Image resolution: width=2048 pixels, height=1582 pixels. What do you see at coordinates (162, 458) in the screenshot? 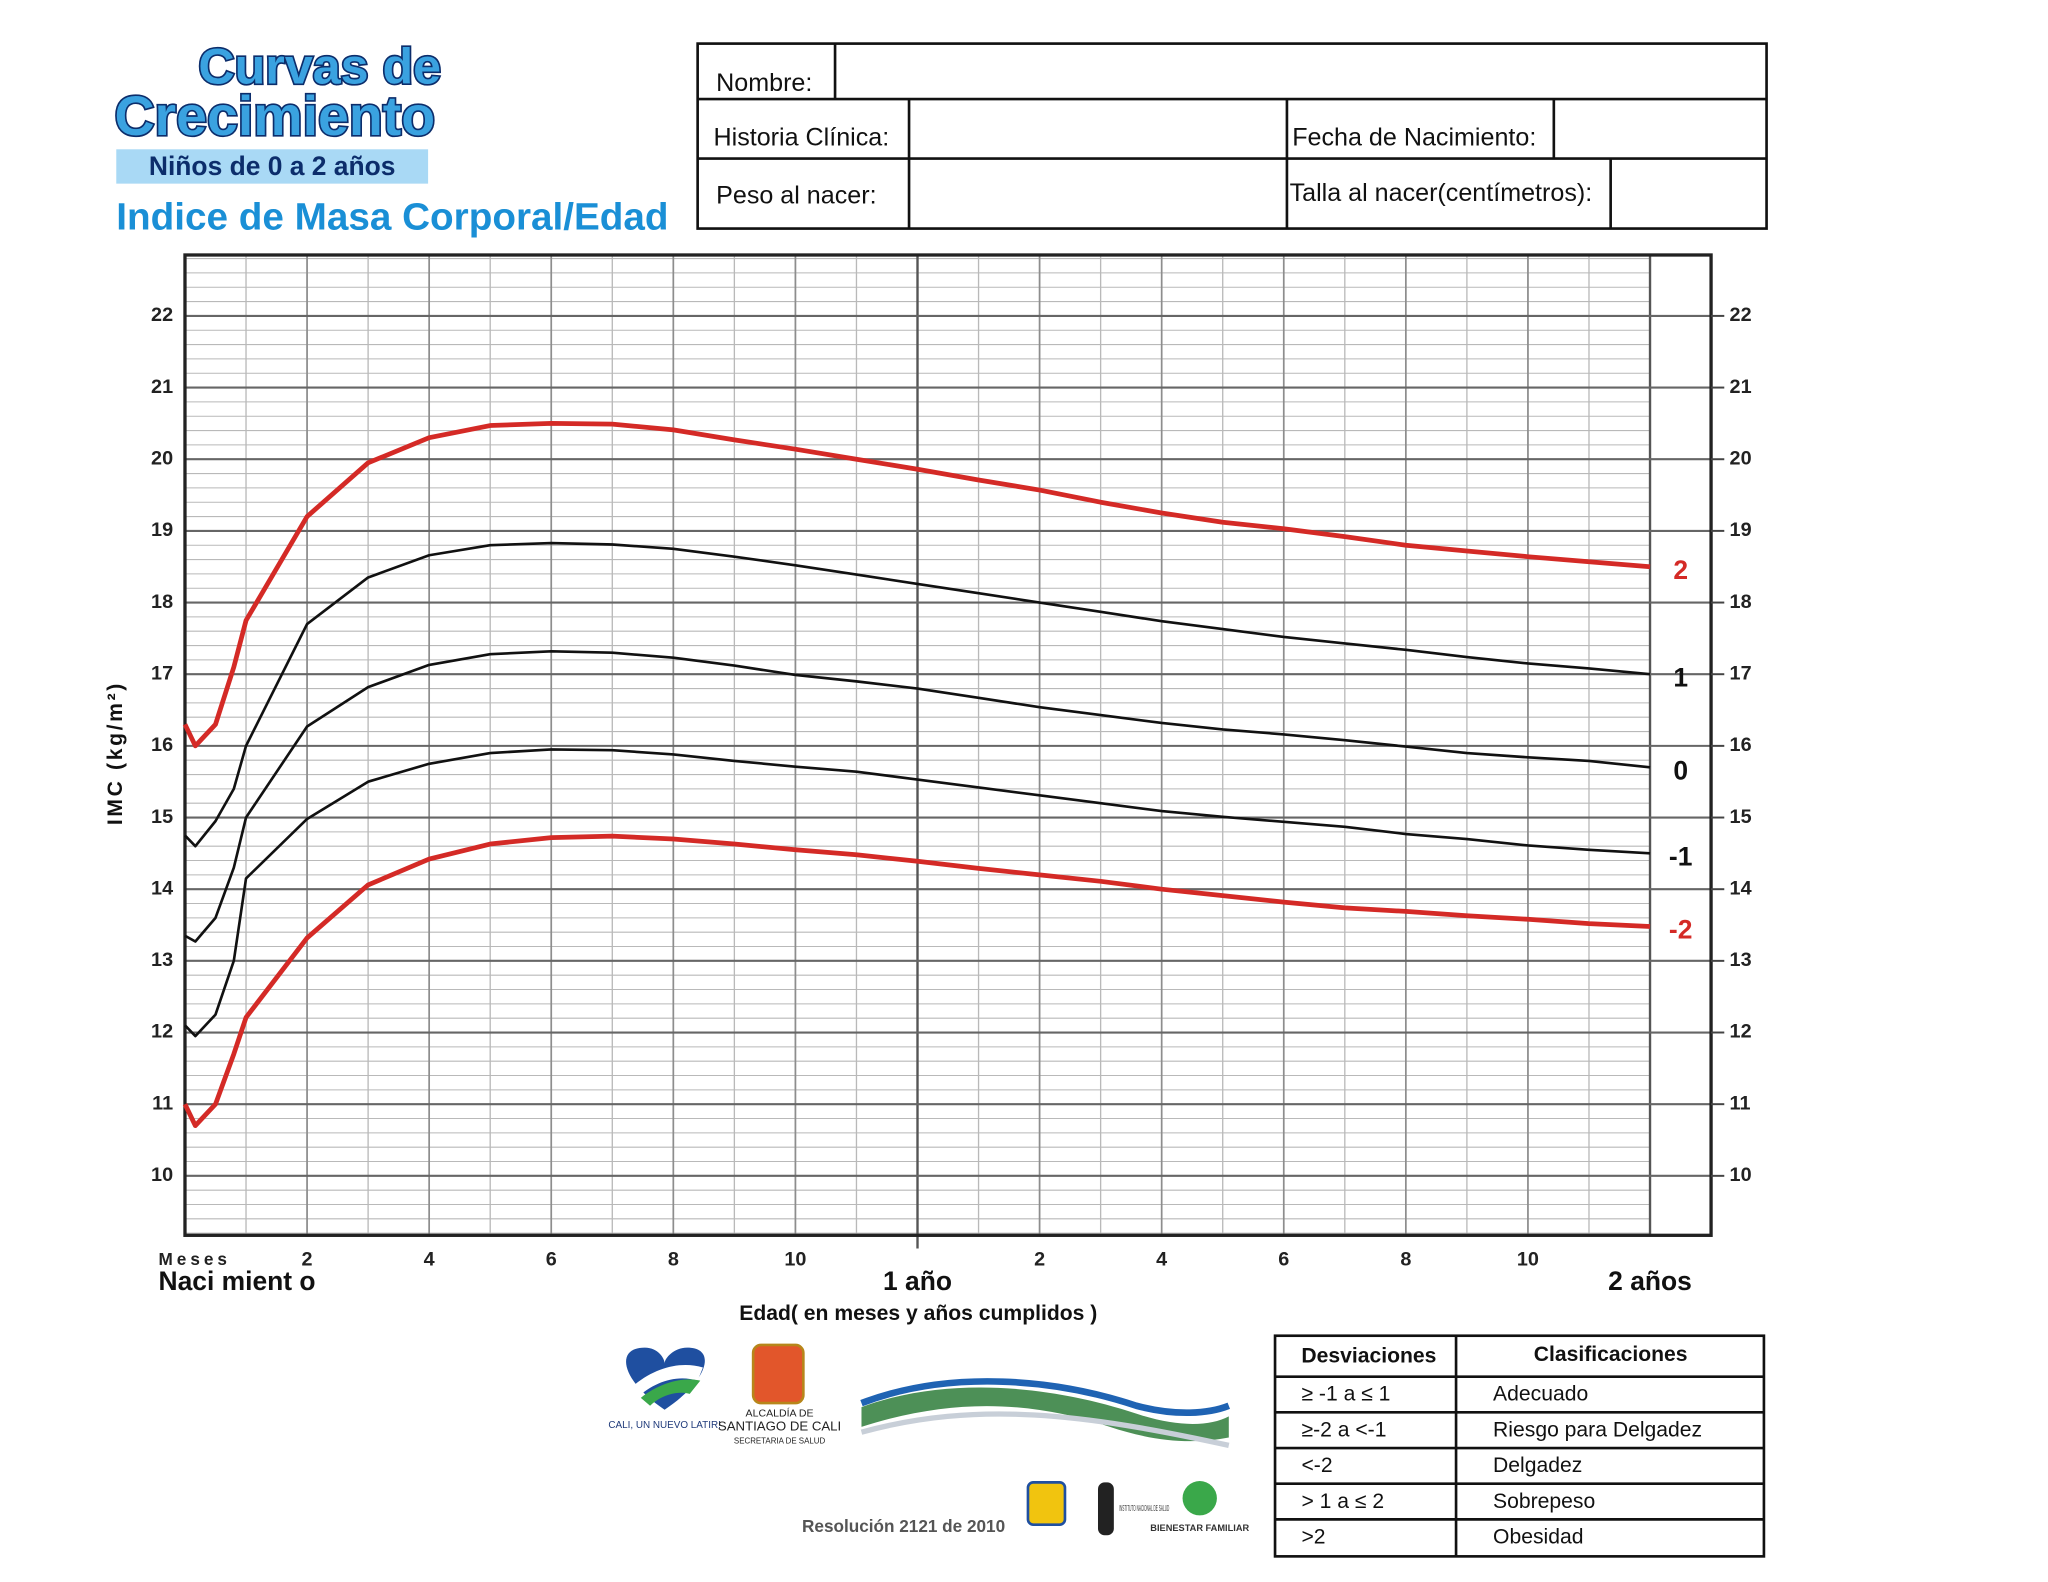
I see `y-tick-label: 20` at bounding box center [162, 458].